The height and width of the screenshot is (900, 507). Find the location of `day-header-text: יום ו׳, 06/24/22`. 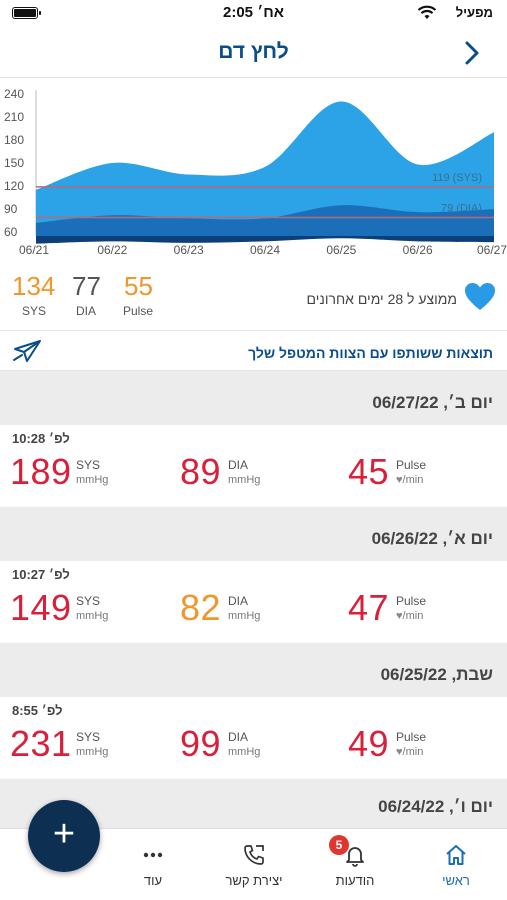

day-header-text: יום ו׳, 06/24/22 is located at coordinates (435, 806).